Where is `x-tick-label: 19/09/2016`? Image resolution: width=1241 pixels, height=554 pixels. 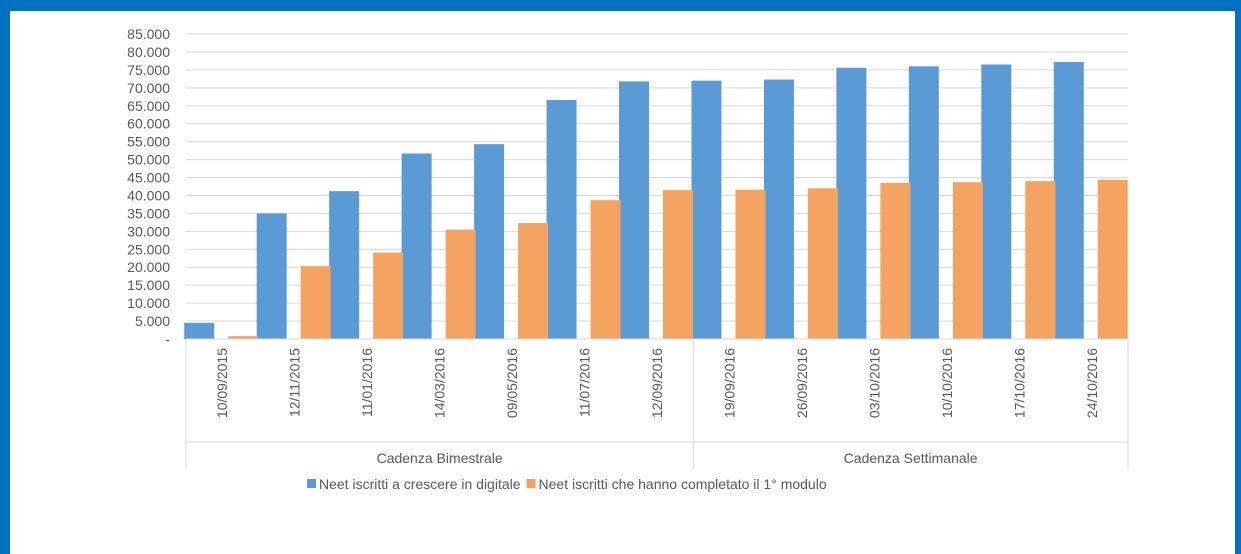 x-tick-label: 19/09/2016 is located at coordinates (729, 383).